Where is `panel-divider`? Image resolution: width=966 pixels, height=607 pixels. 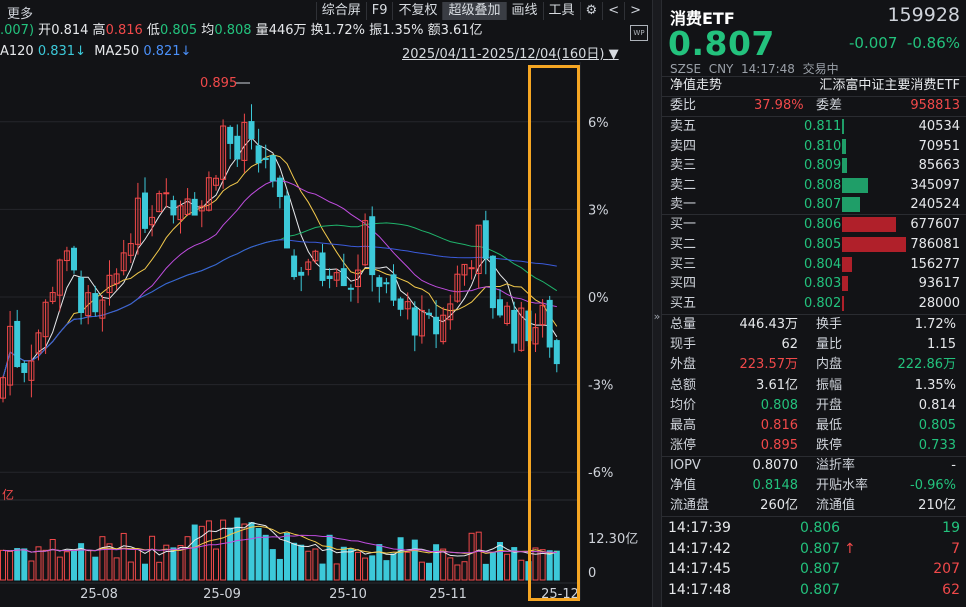 panel-divider is located at coordinates (657, 303).